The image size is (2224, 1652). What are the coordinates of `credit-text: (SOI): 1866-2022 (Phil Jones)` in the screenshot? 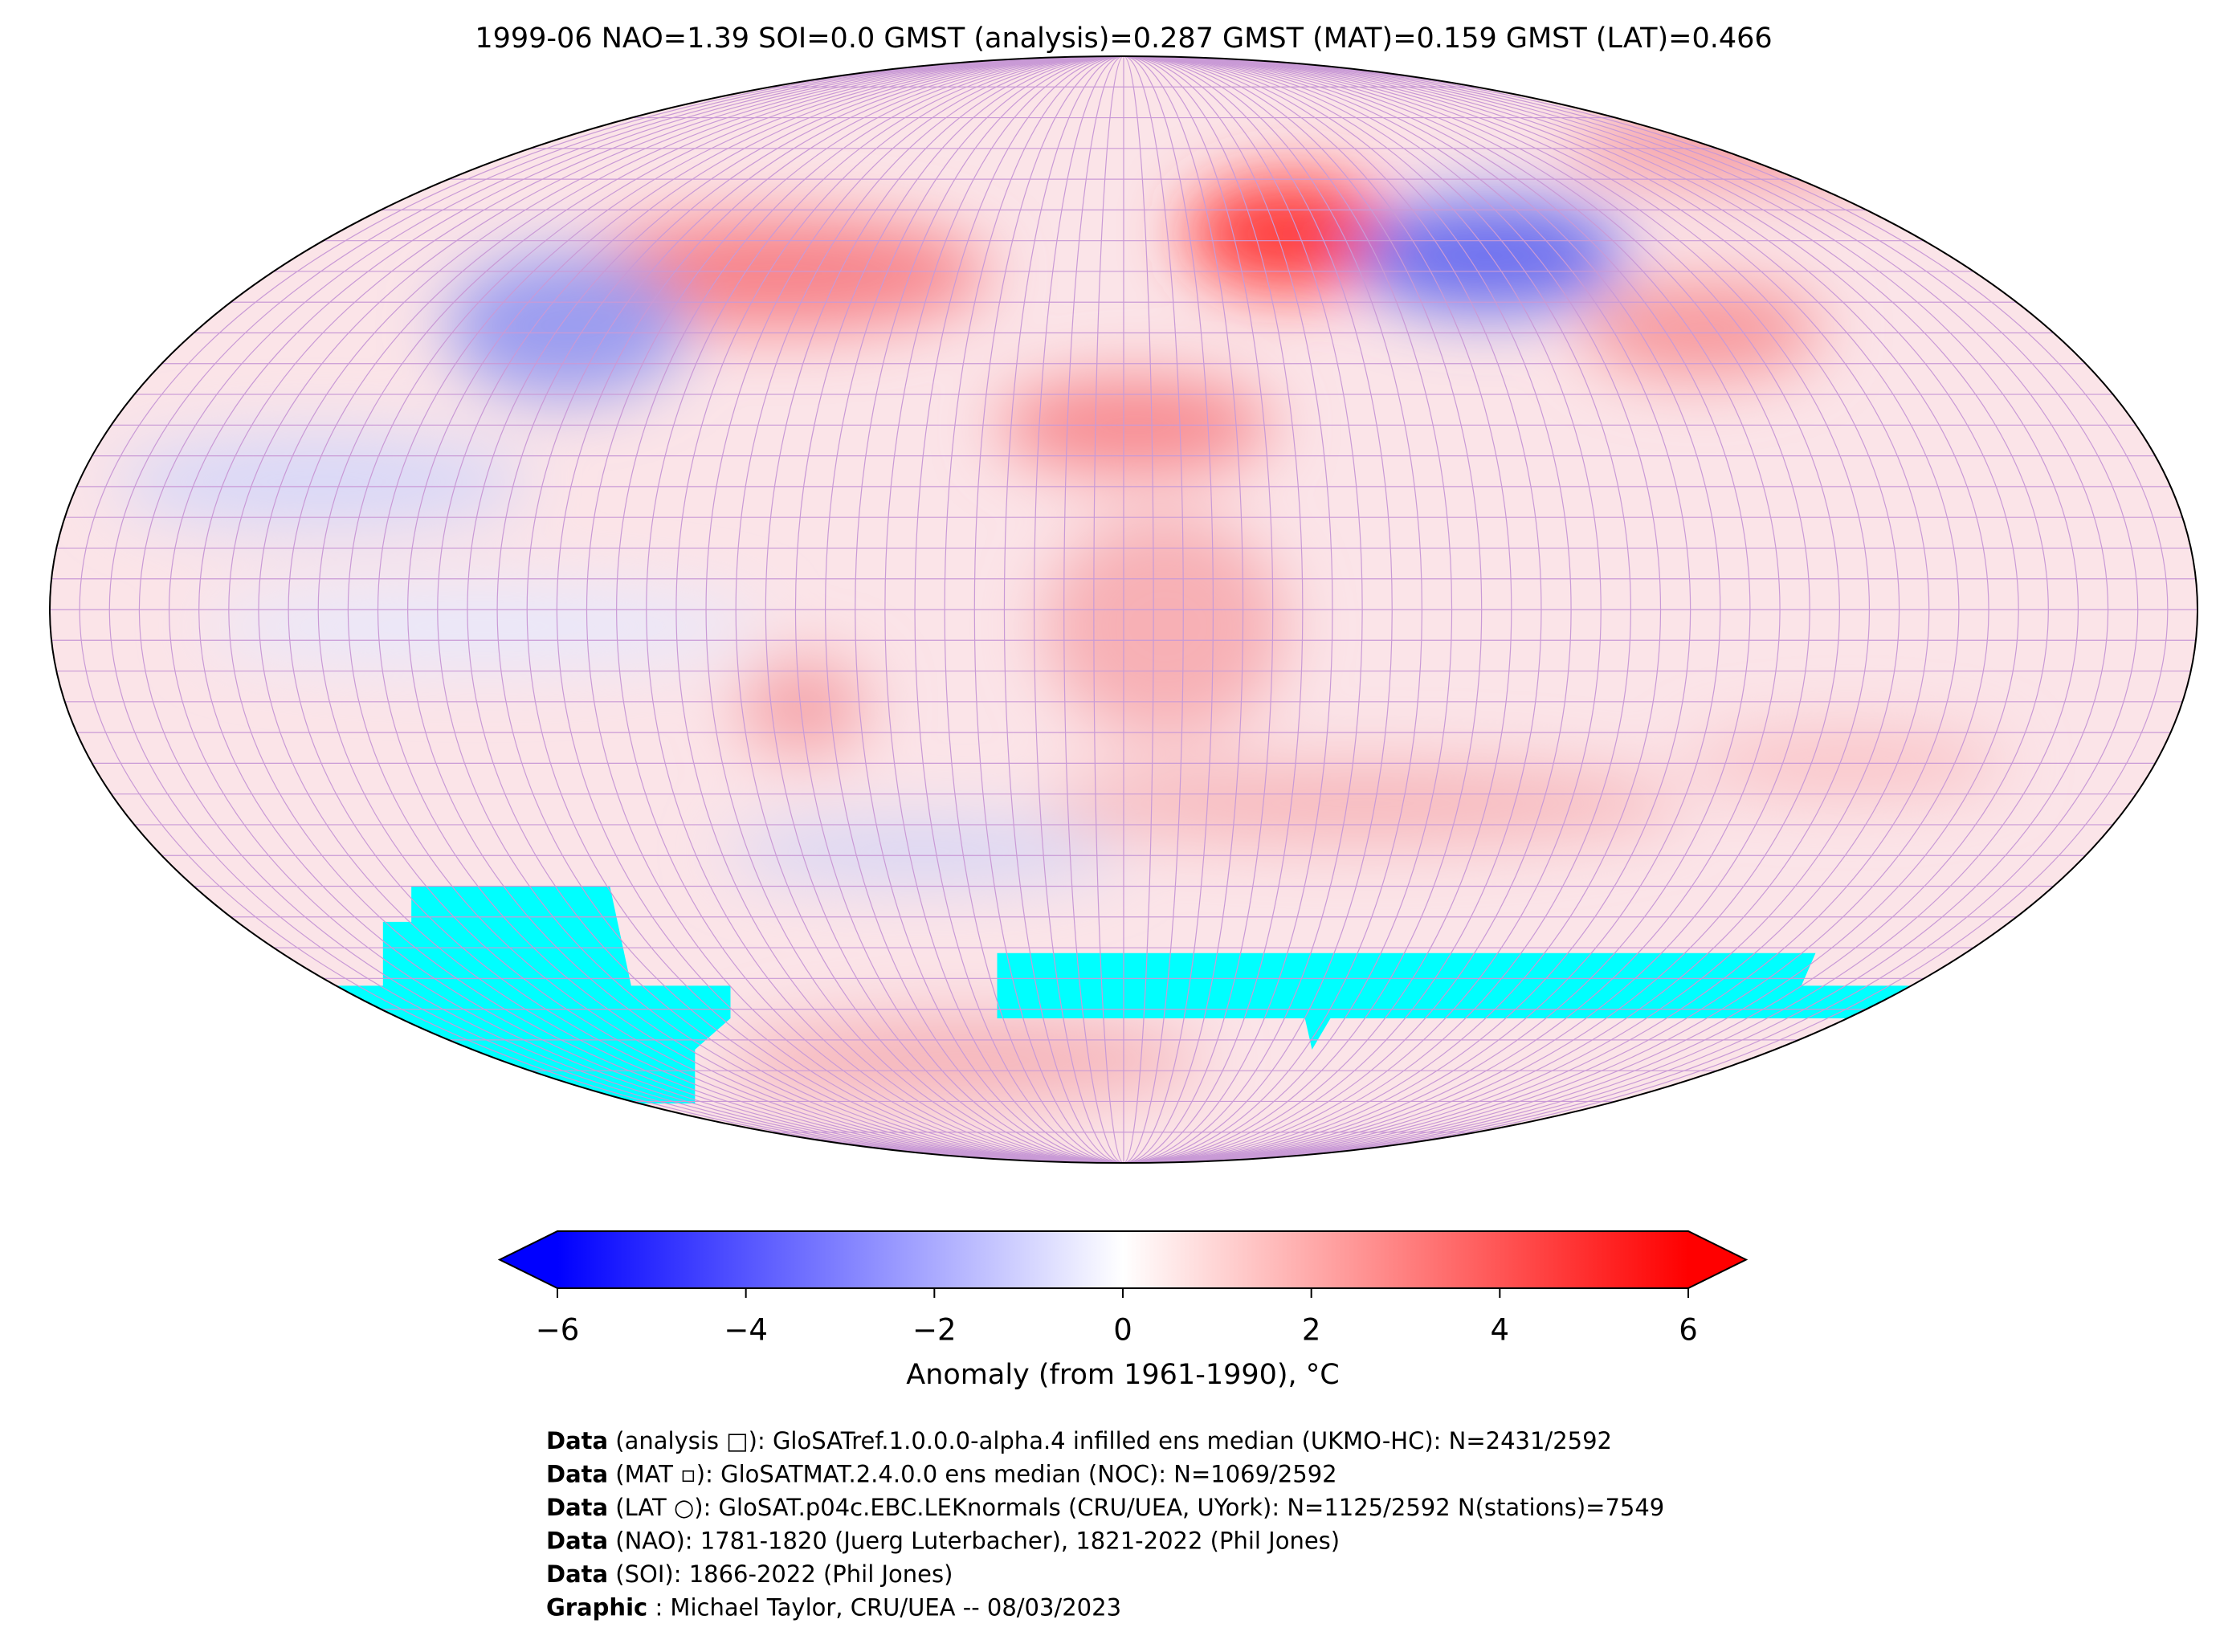 It's located at (784, 1574).